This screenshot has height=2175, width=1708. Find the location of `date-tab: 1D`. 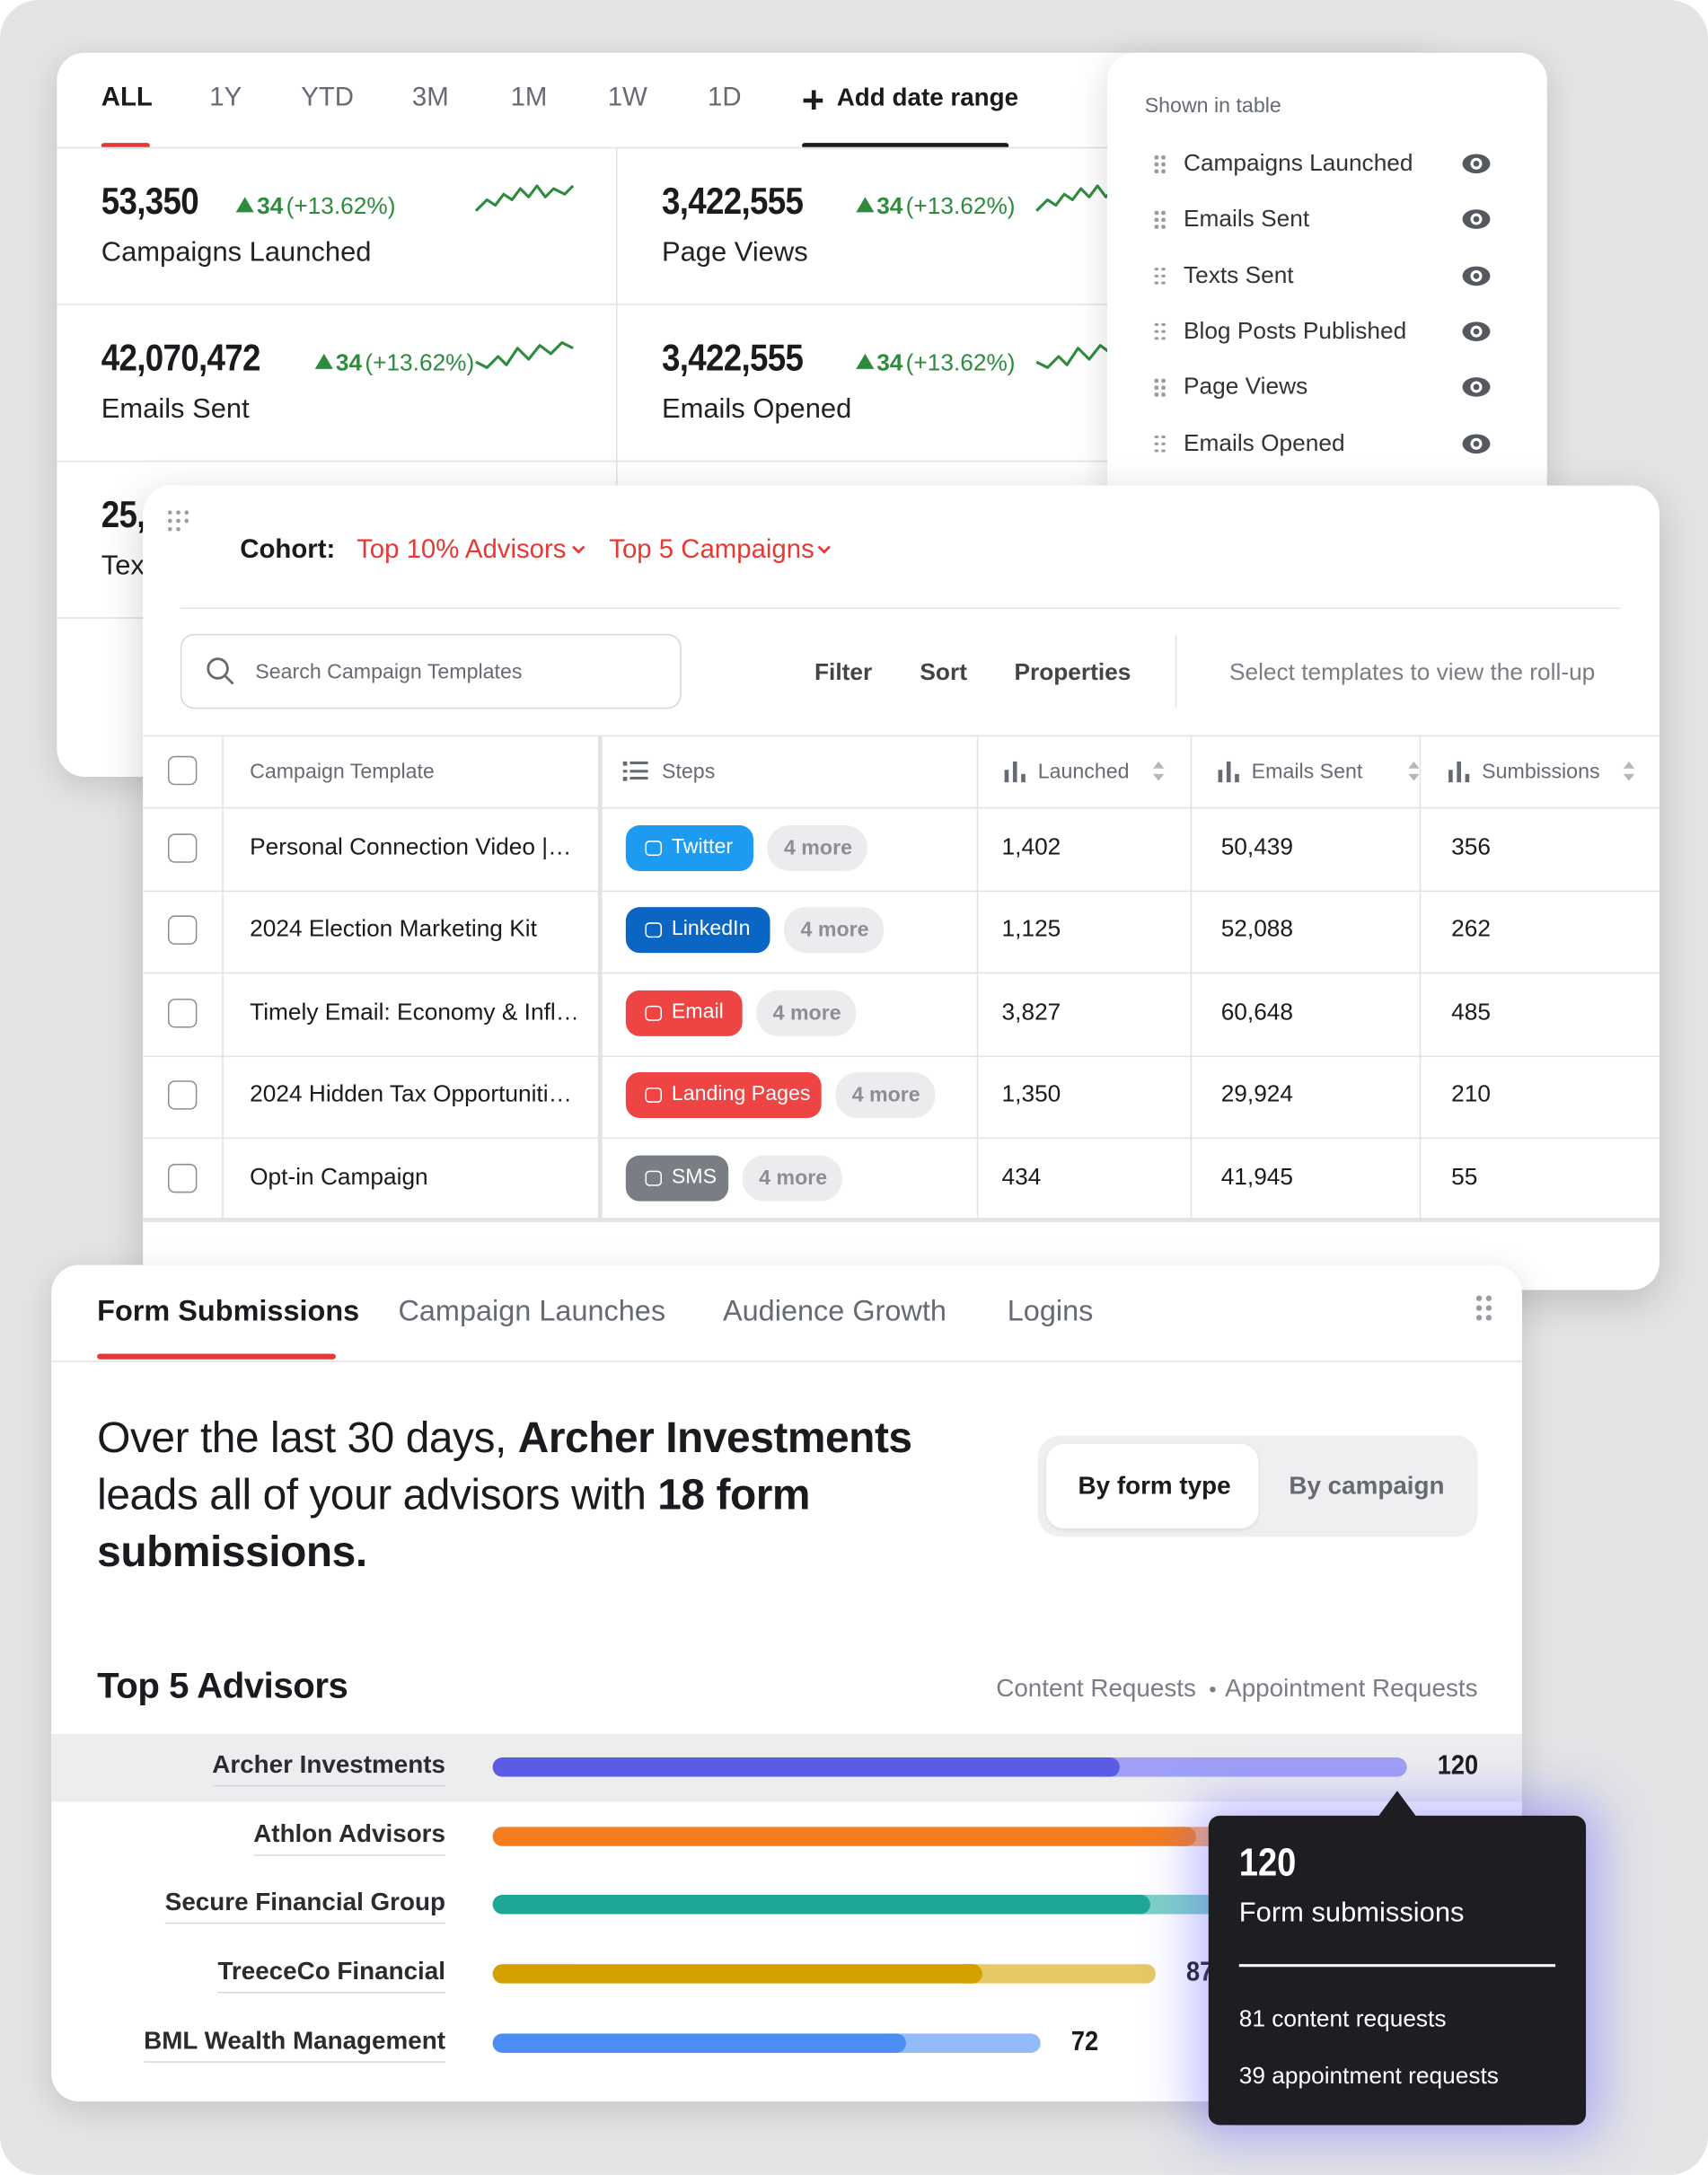

date-tab: 1D is located at coordinates (725, 98).